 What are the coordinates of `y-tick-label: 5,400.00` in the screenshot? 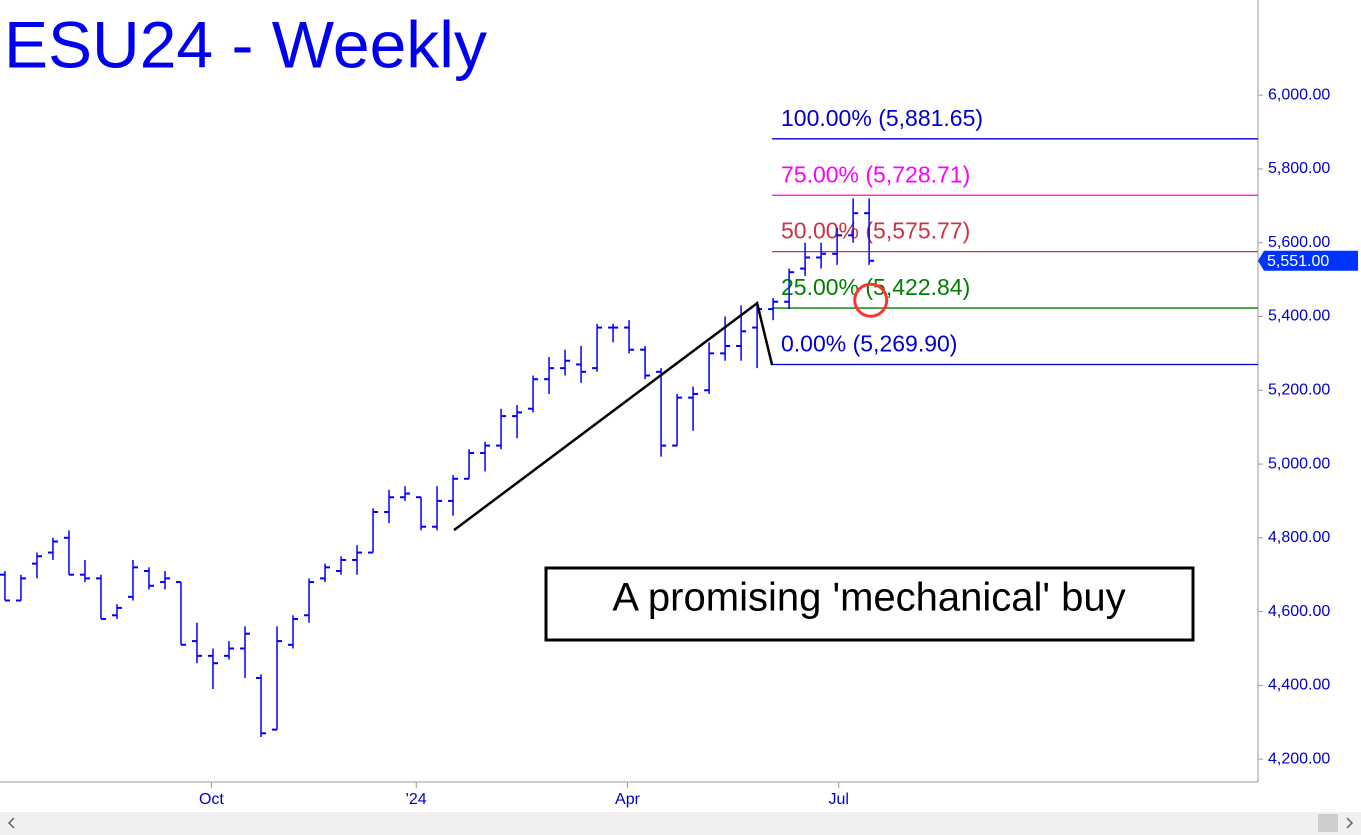 It's located at (1299, 316).